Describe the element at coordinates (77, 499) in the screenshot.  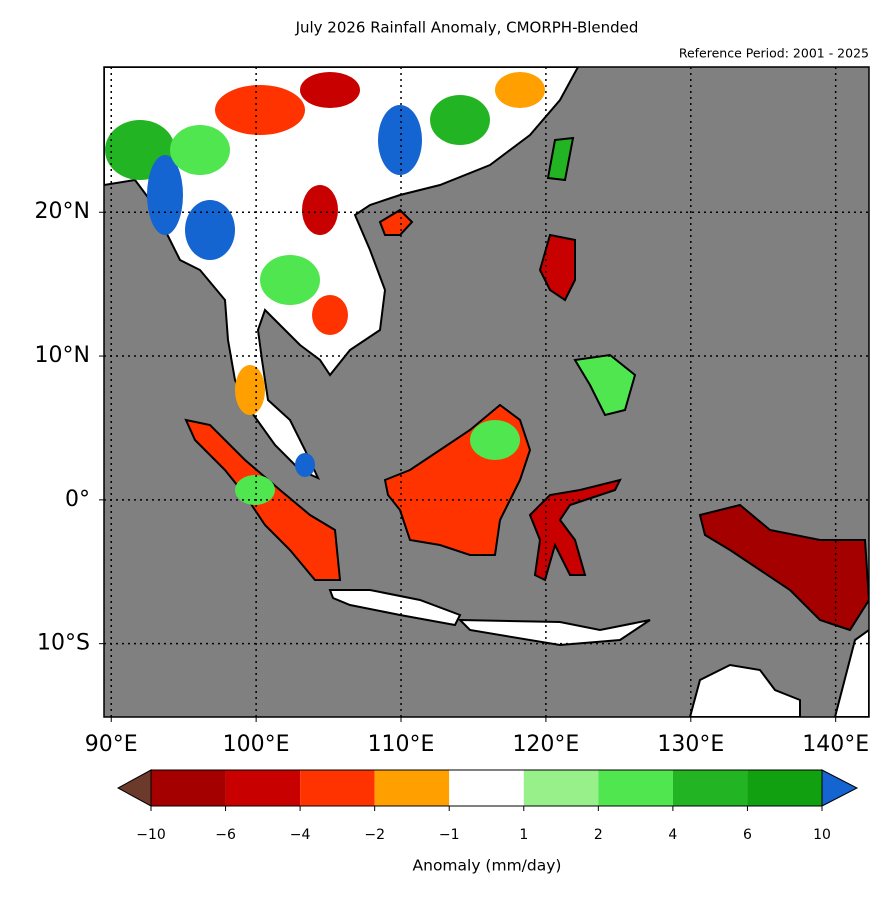
I see `lat-tick-label: 0°` at that location.